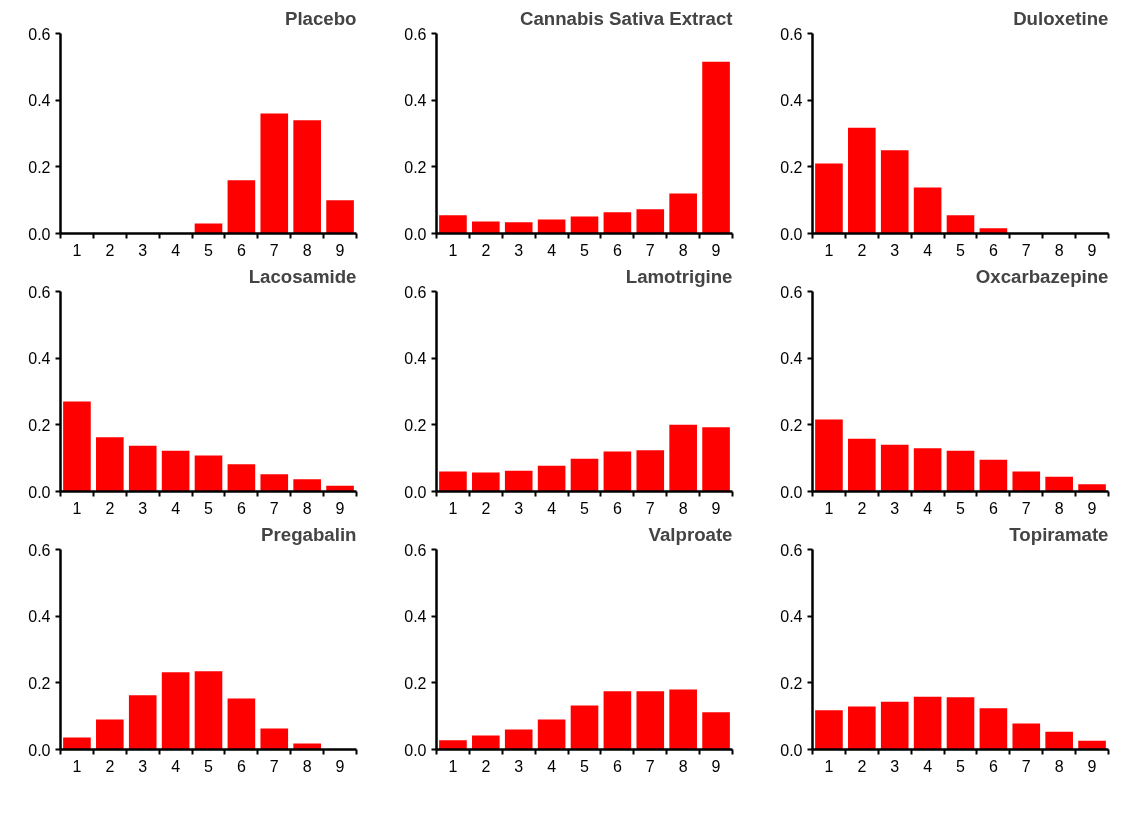  What do you see at coordinates (1042, 276) in the screenshot?
I see `chart-title: Oxcarbazepine` at bounding box center [1042, 276].